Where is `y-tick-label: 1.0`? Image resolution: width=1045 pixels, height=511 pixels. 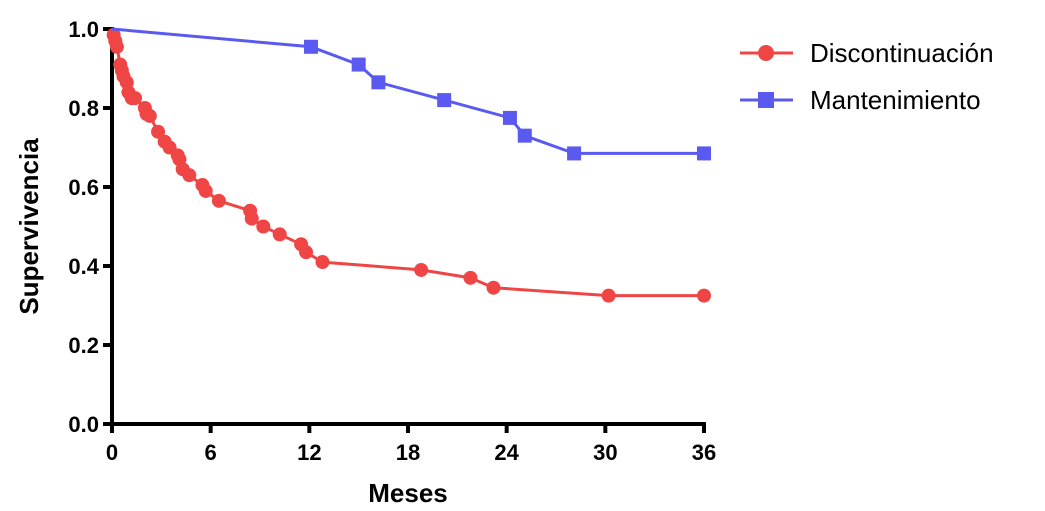
y-tick-label: 1.0 is located at coordinates (83, 29).